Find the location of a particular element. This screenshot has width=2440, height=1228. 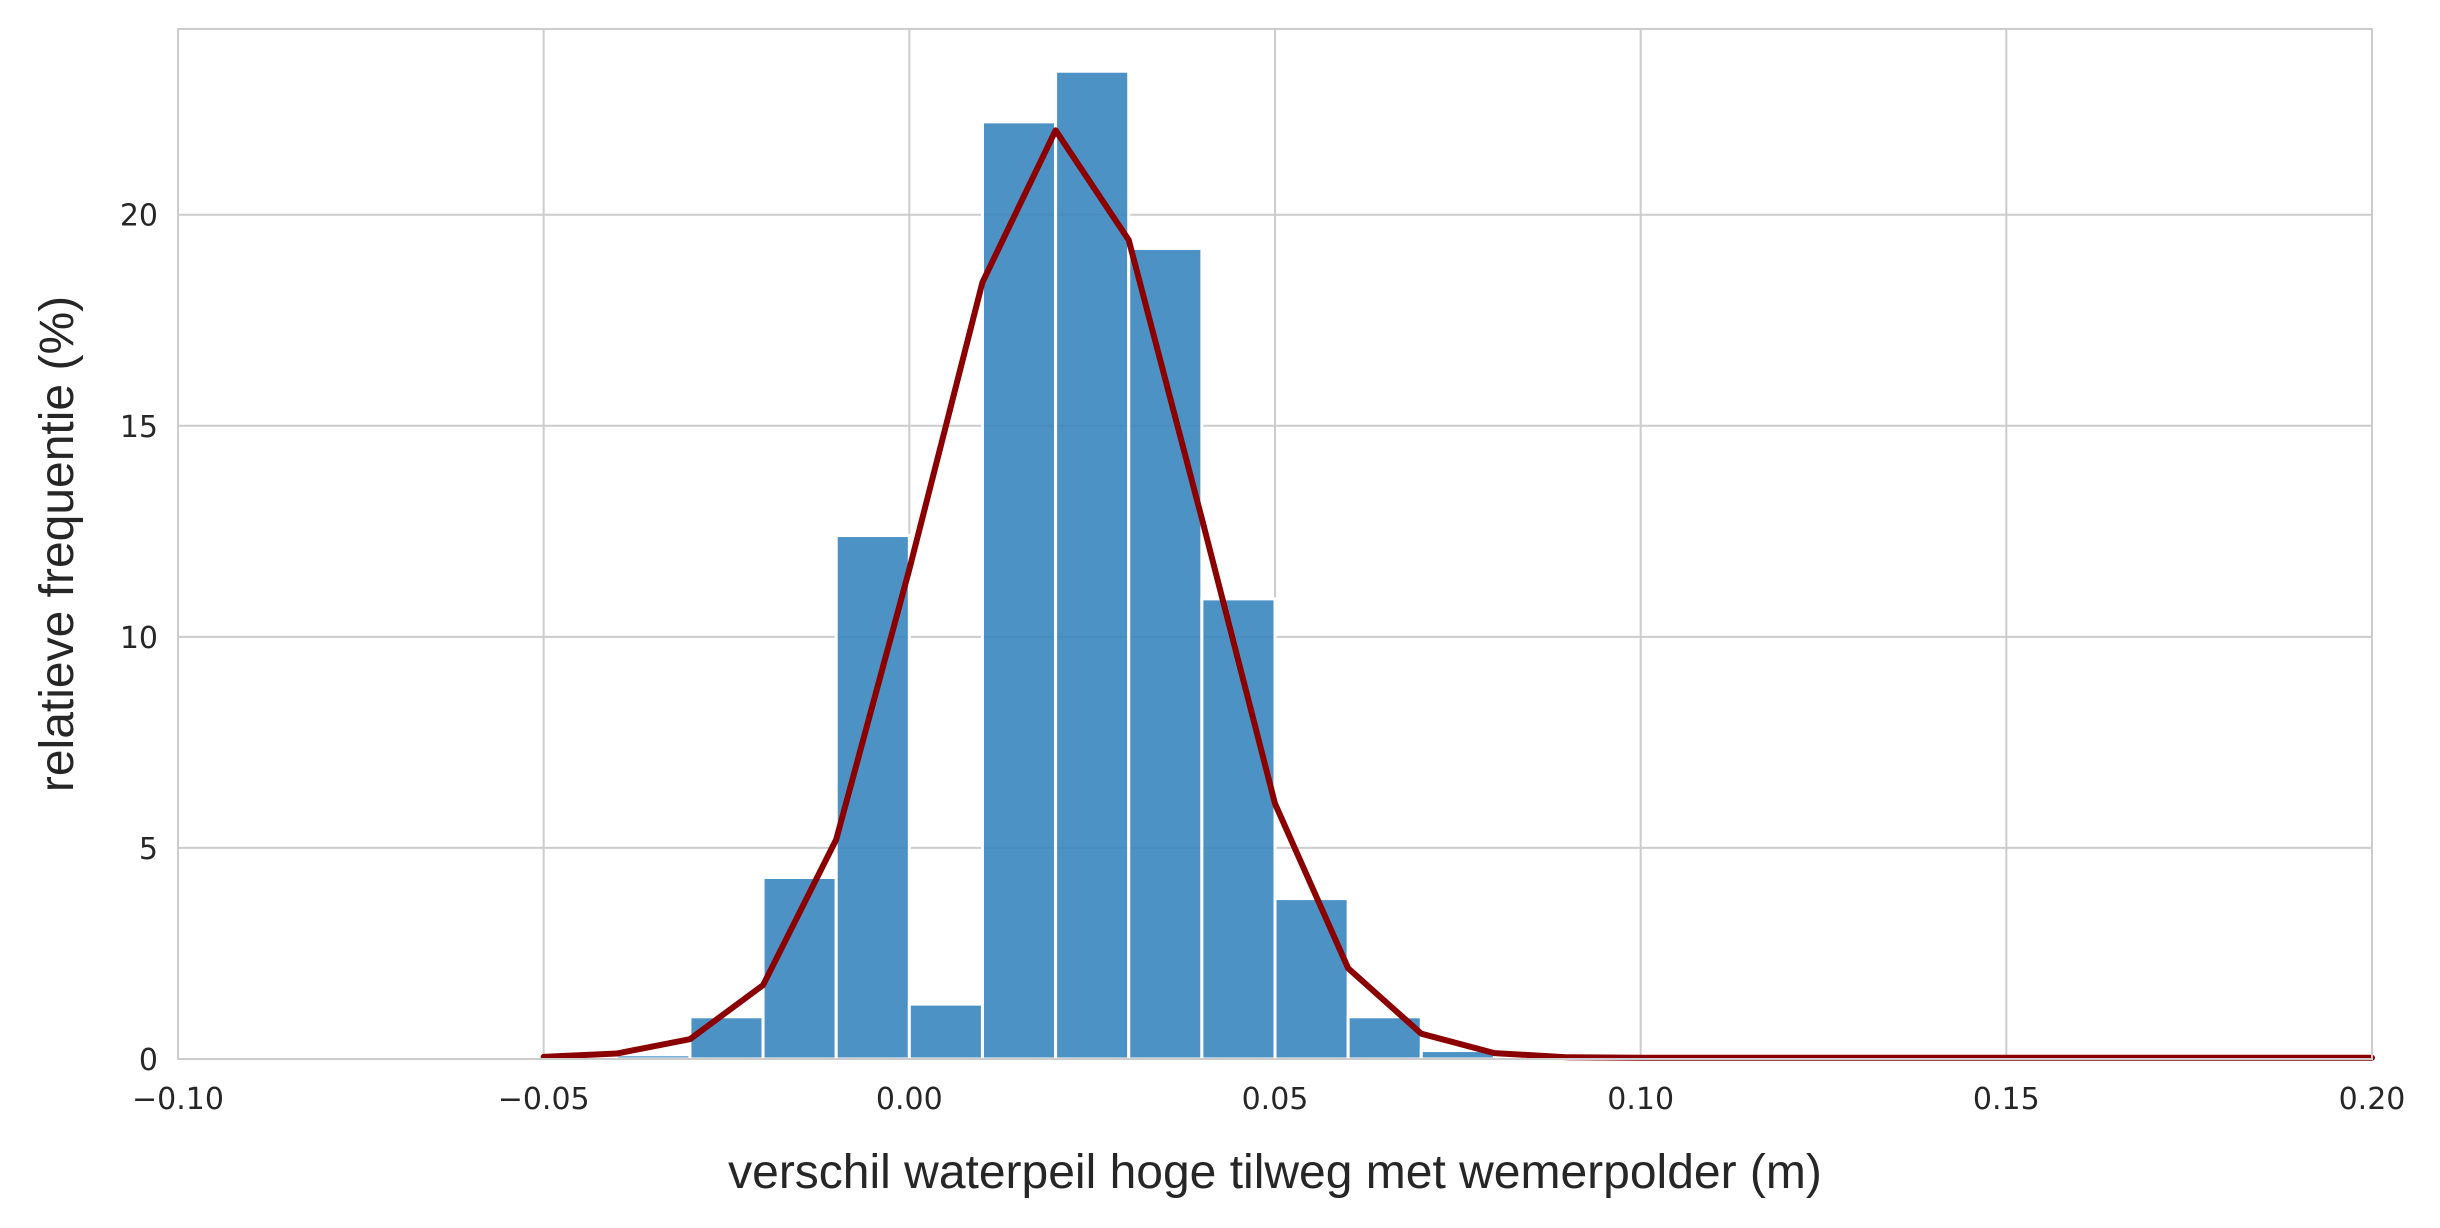

x-tick-label: 0.05 is located at coordinates (1275, 1099).